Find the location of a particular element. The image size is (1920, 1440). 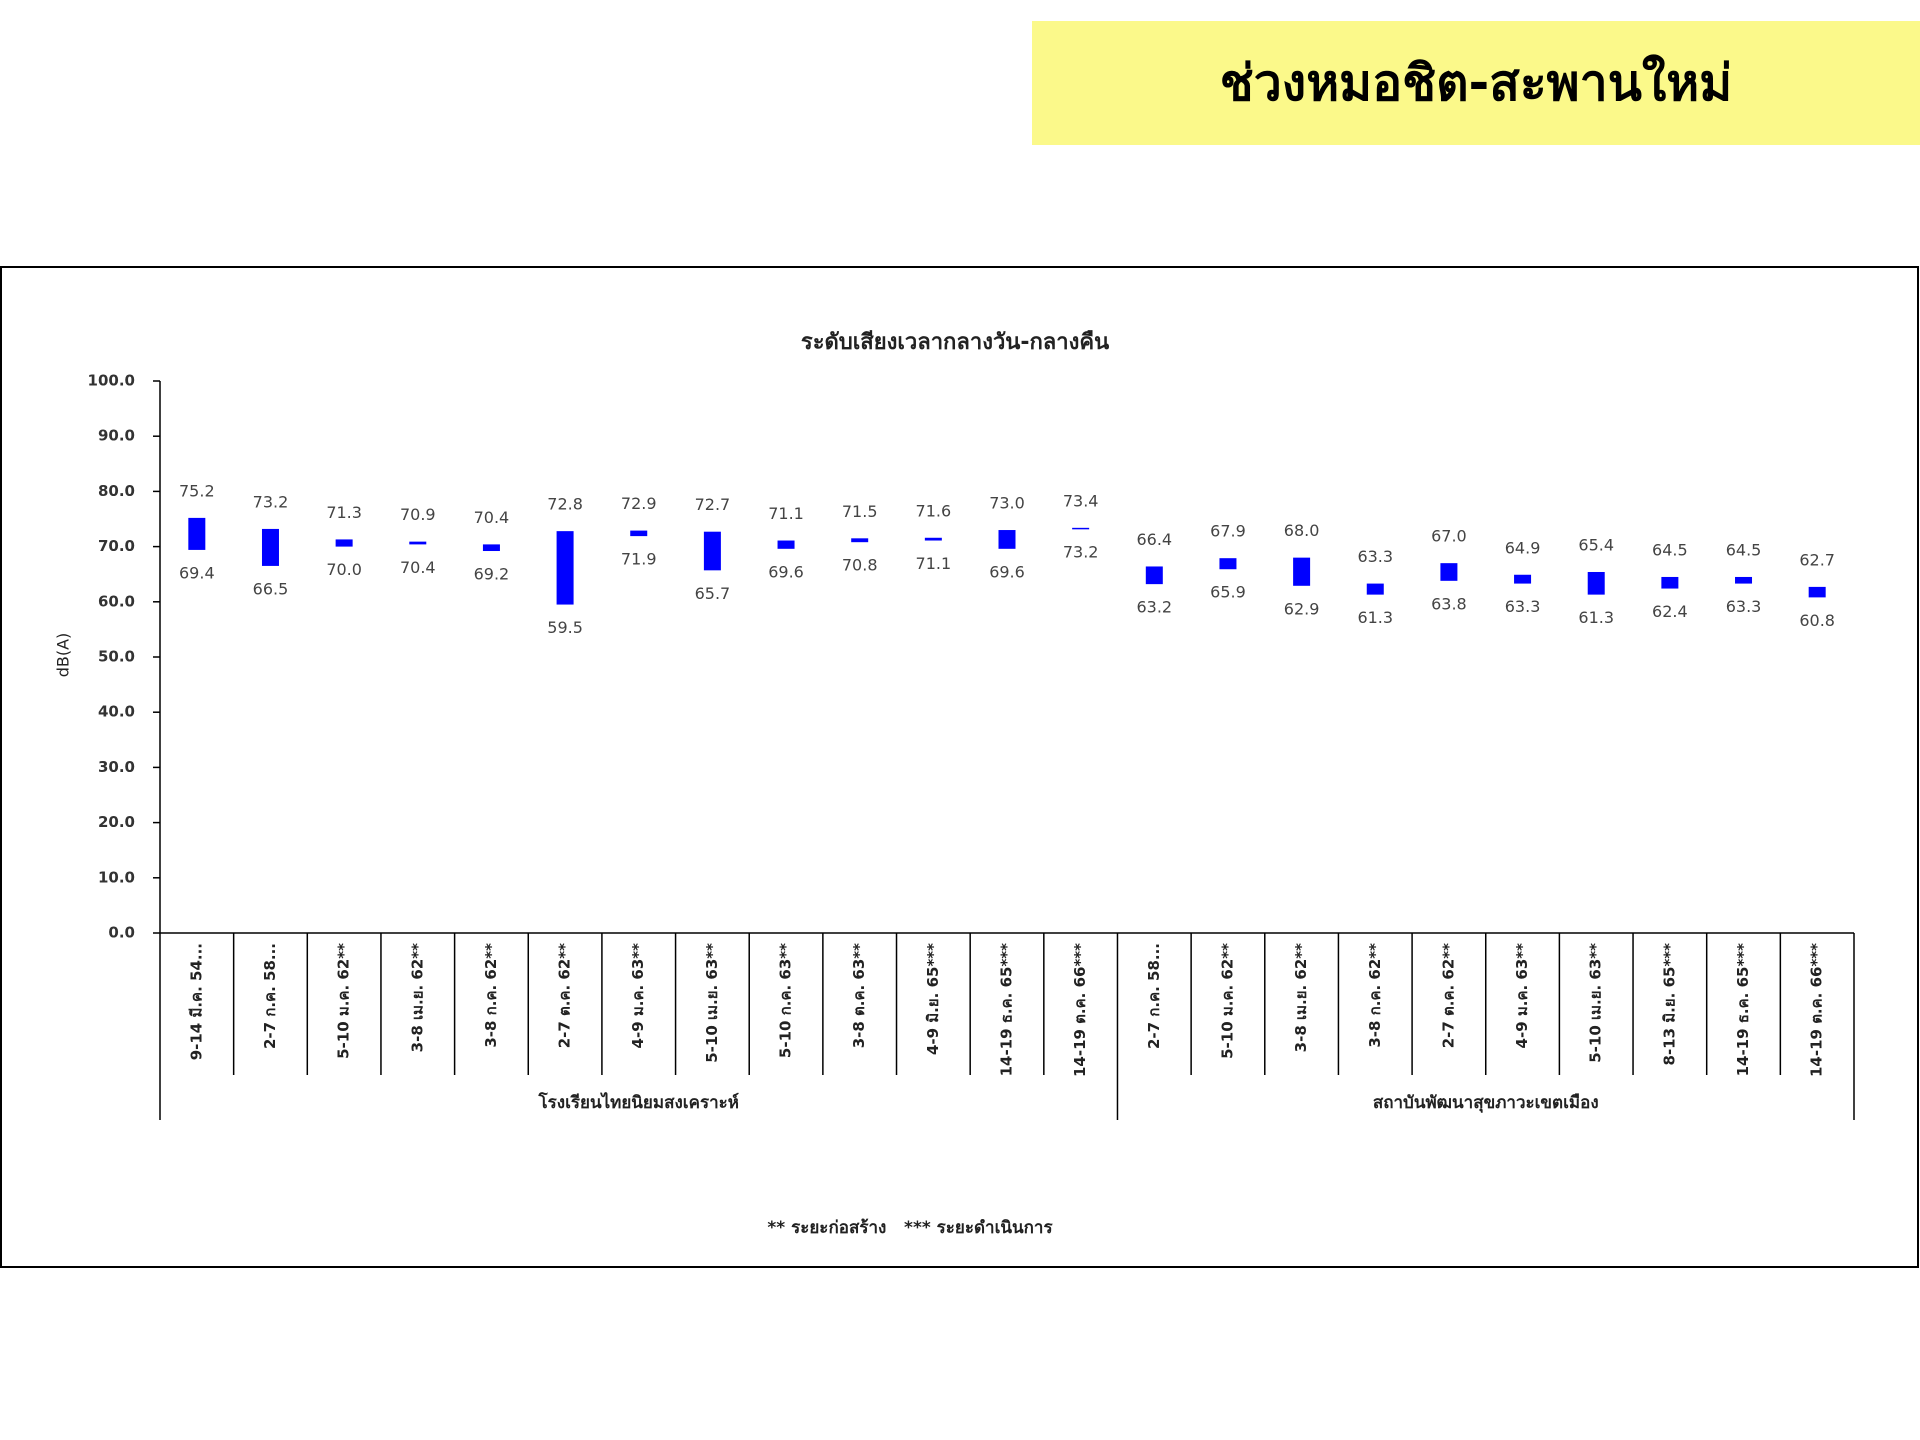

y-tick-label: 70.0 is located at coordinates (116, 546).